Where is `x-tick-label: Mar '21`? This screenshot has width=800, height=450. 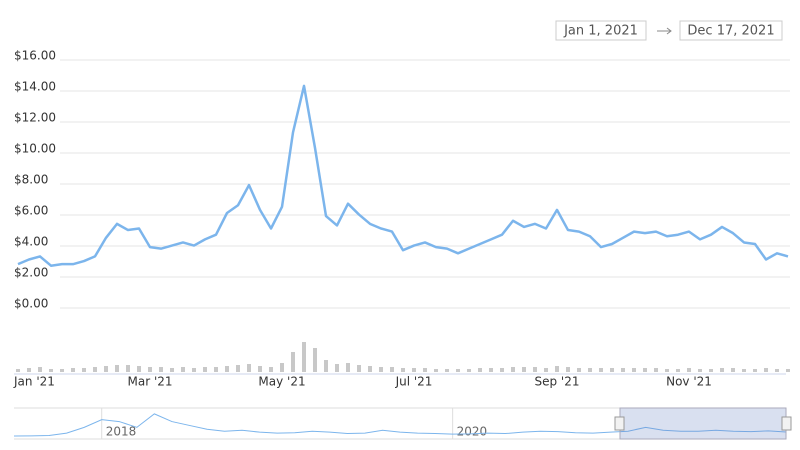 x-tick-label: Mar '21 is located at coordinates (149, 382).